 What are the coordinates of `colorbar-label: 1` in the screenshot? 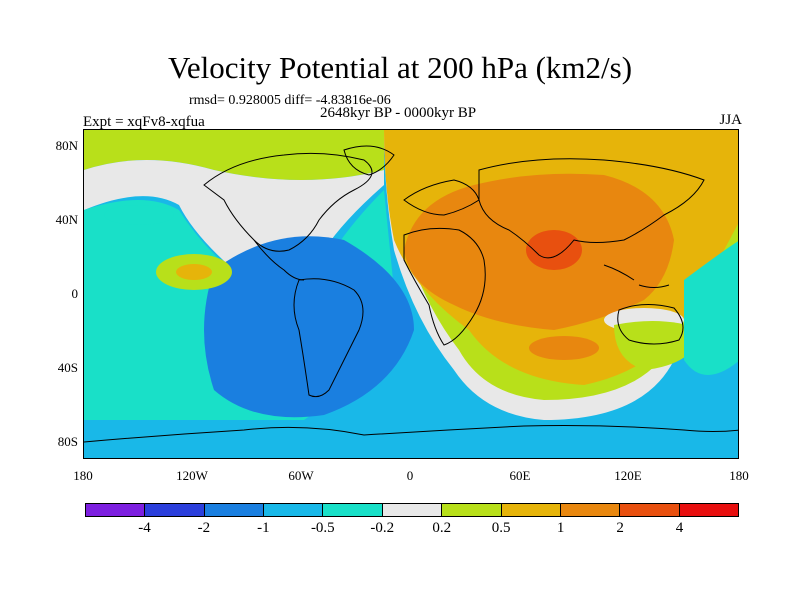 It's located at (560, 528).